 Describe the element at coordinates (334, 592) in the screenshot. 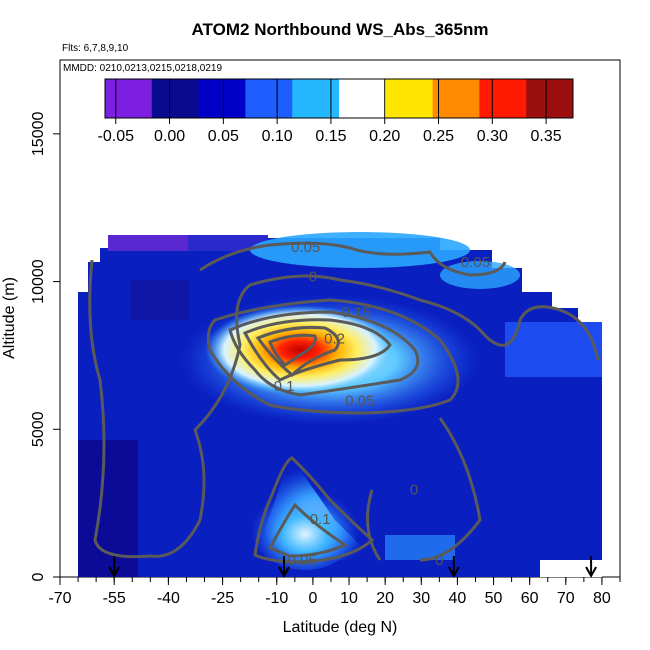

I see `x-axis: -70 -55 -40 -25 -10 0 10 20 30 40 50 60 70 80` at that location.